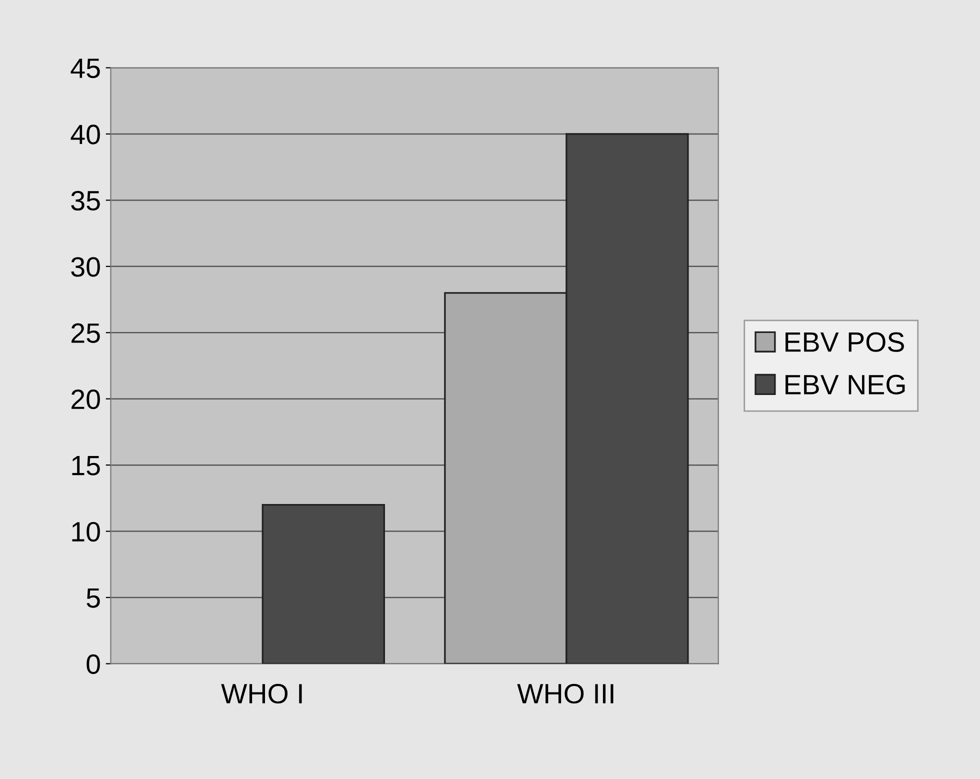  What do you see at coordinates (845, 342) in the screenshot?
I see `legend-label: EBV POS` at bounding box center [845, 342].